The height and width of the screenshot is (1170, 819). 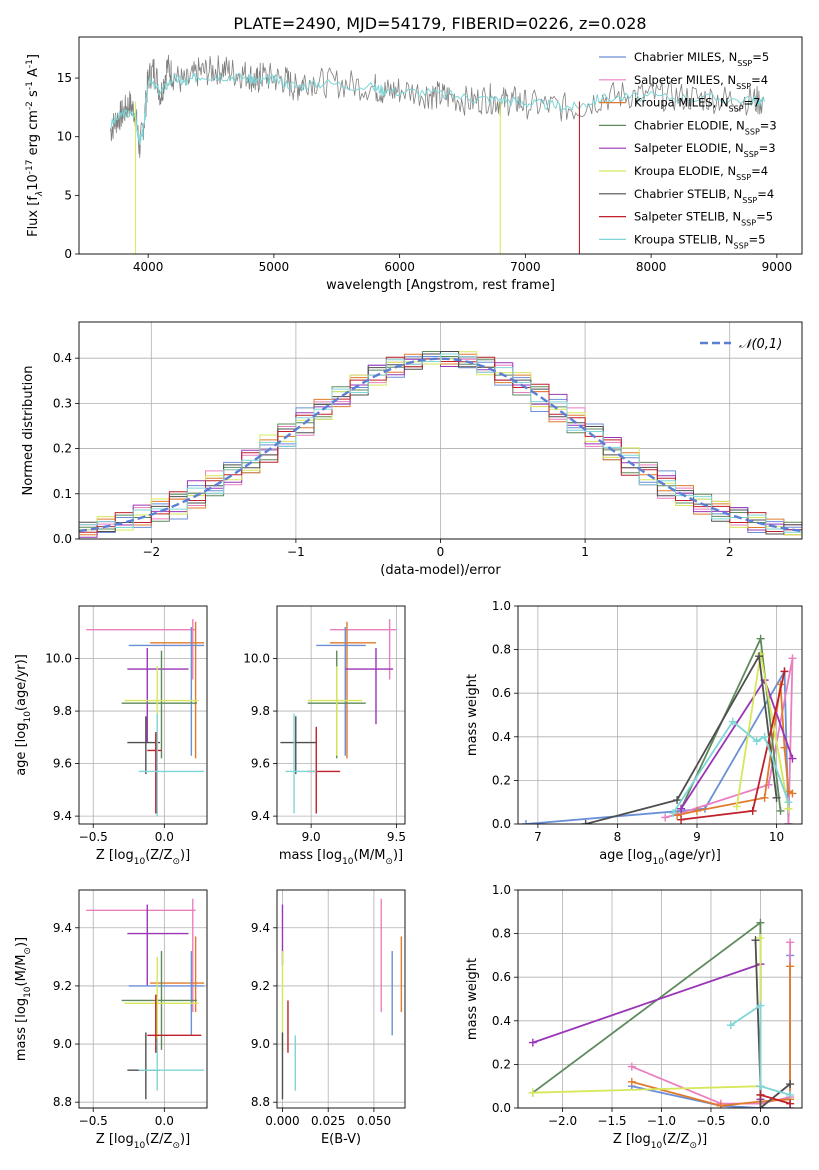 What do you see at coordinates (62, 1102) in the screenshot?
I see `y-tick-label: 8.8` at bounding box center [62, 1102].